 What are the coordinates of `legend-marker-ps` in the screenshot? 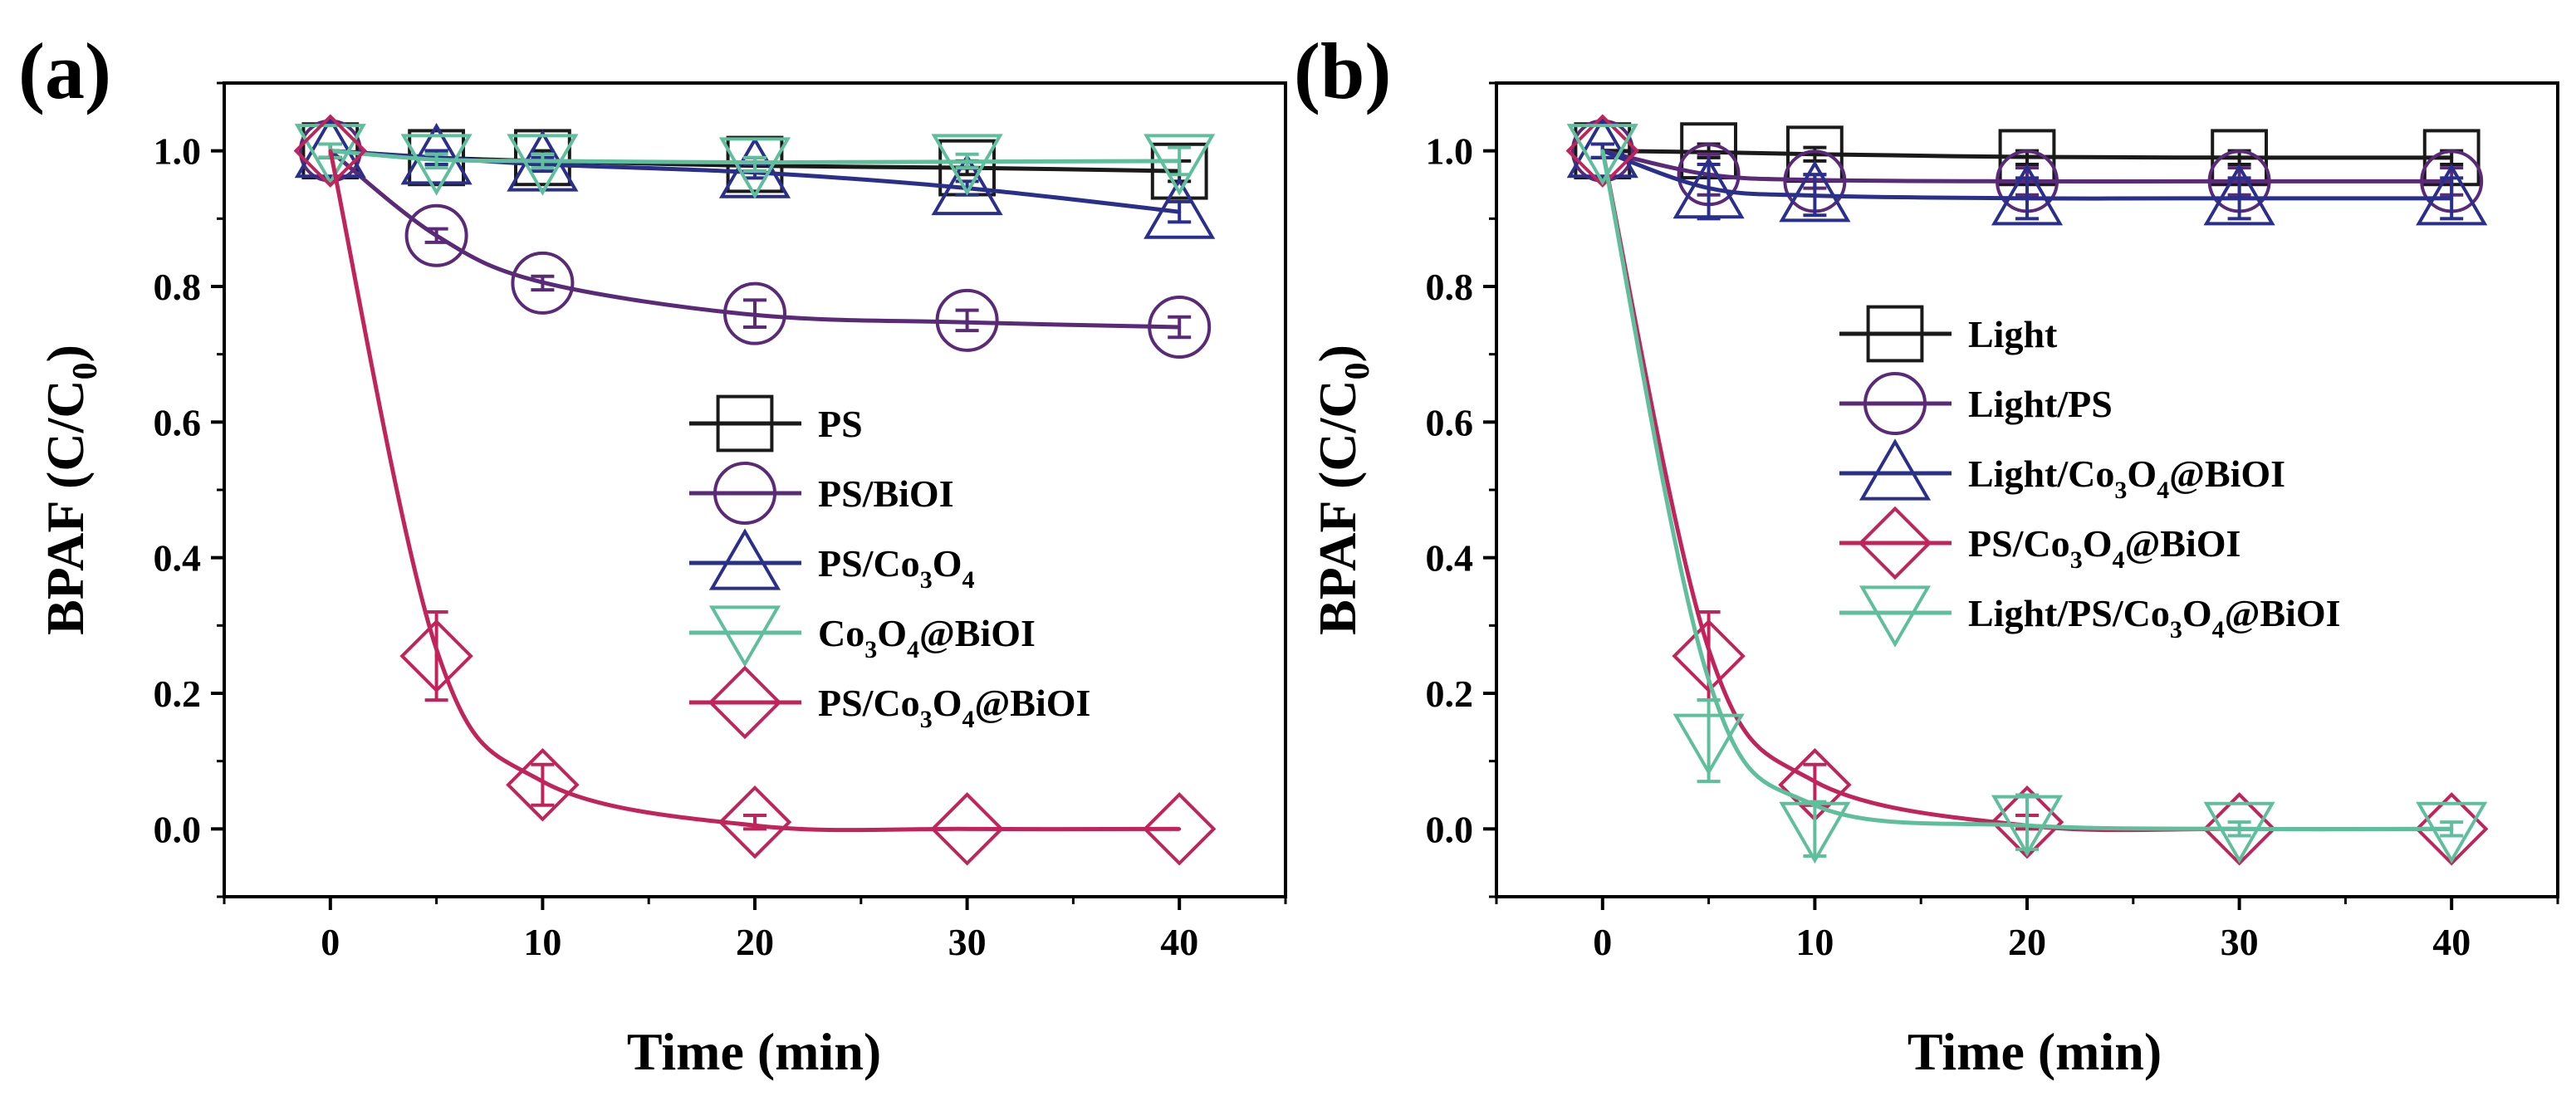 It's located at (745, 423).